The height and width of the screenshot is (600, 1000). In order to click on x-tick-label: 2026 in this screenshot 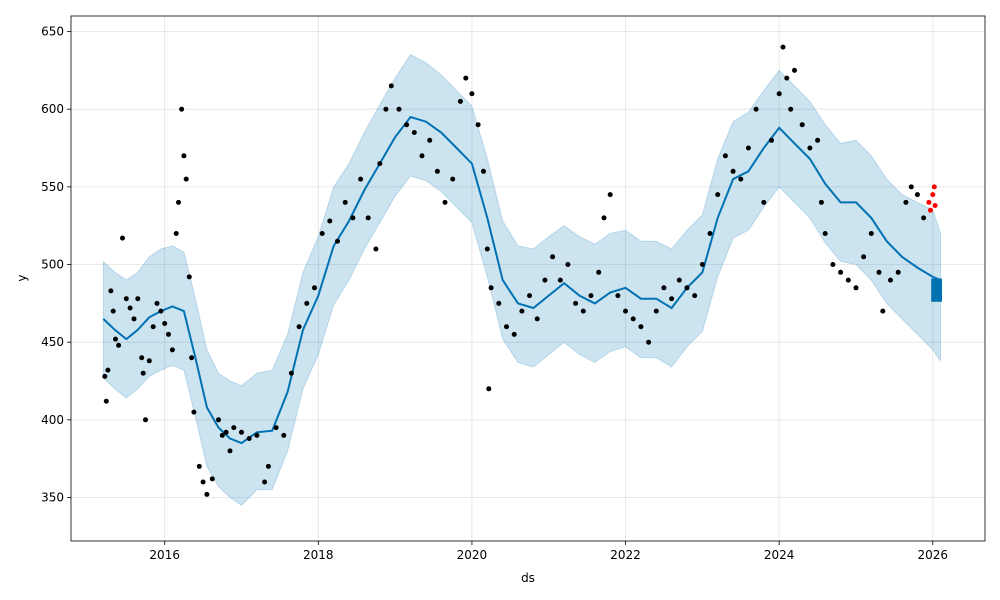, I will do `click(932, 555)`.